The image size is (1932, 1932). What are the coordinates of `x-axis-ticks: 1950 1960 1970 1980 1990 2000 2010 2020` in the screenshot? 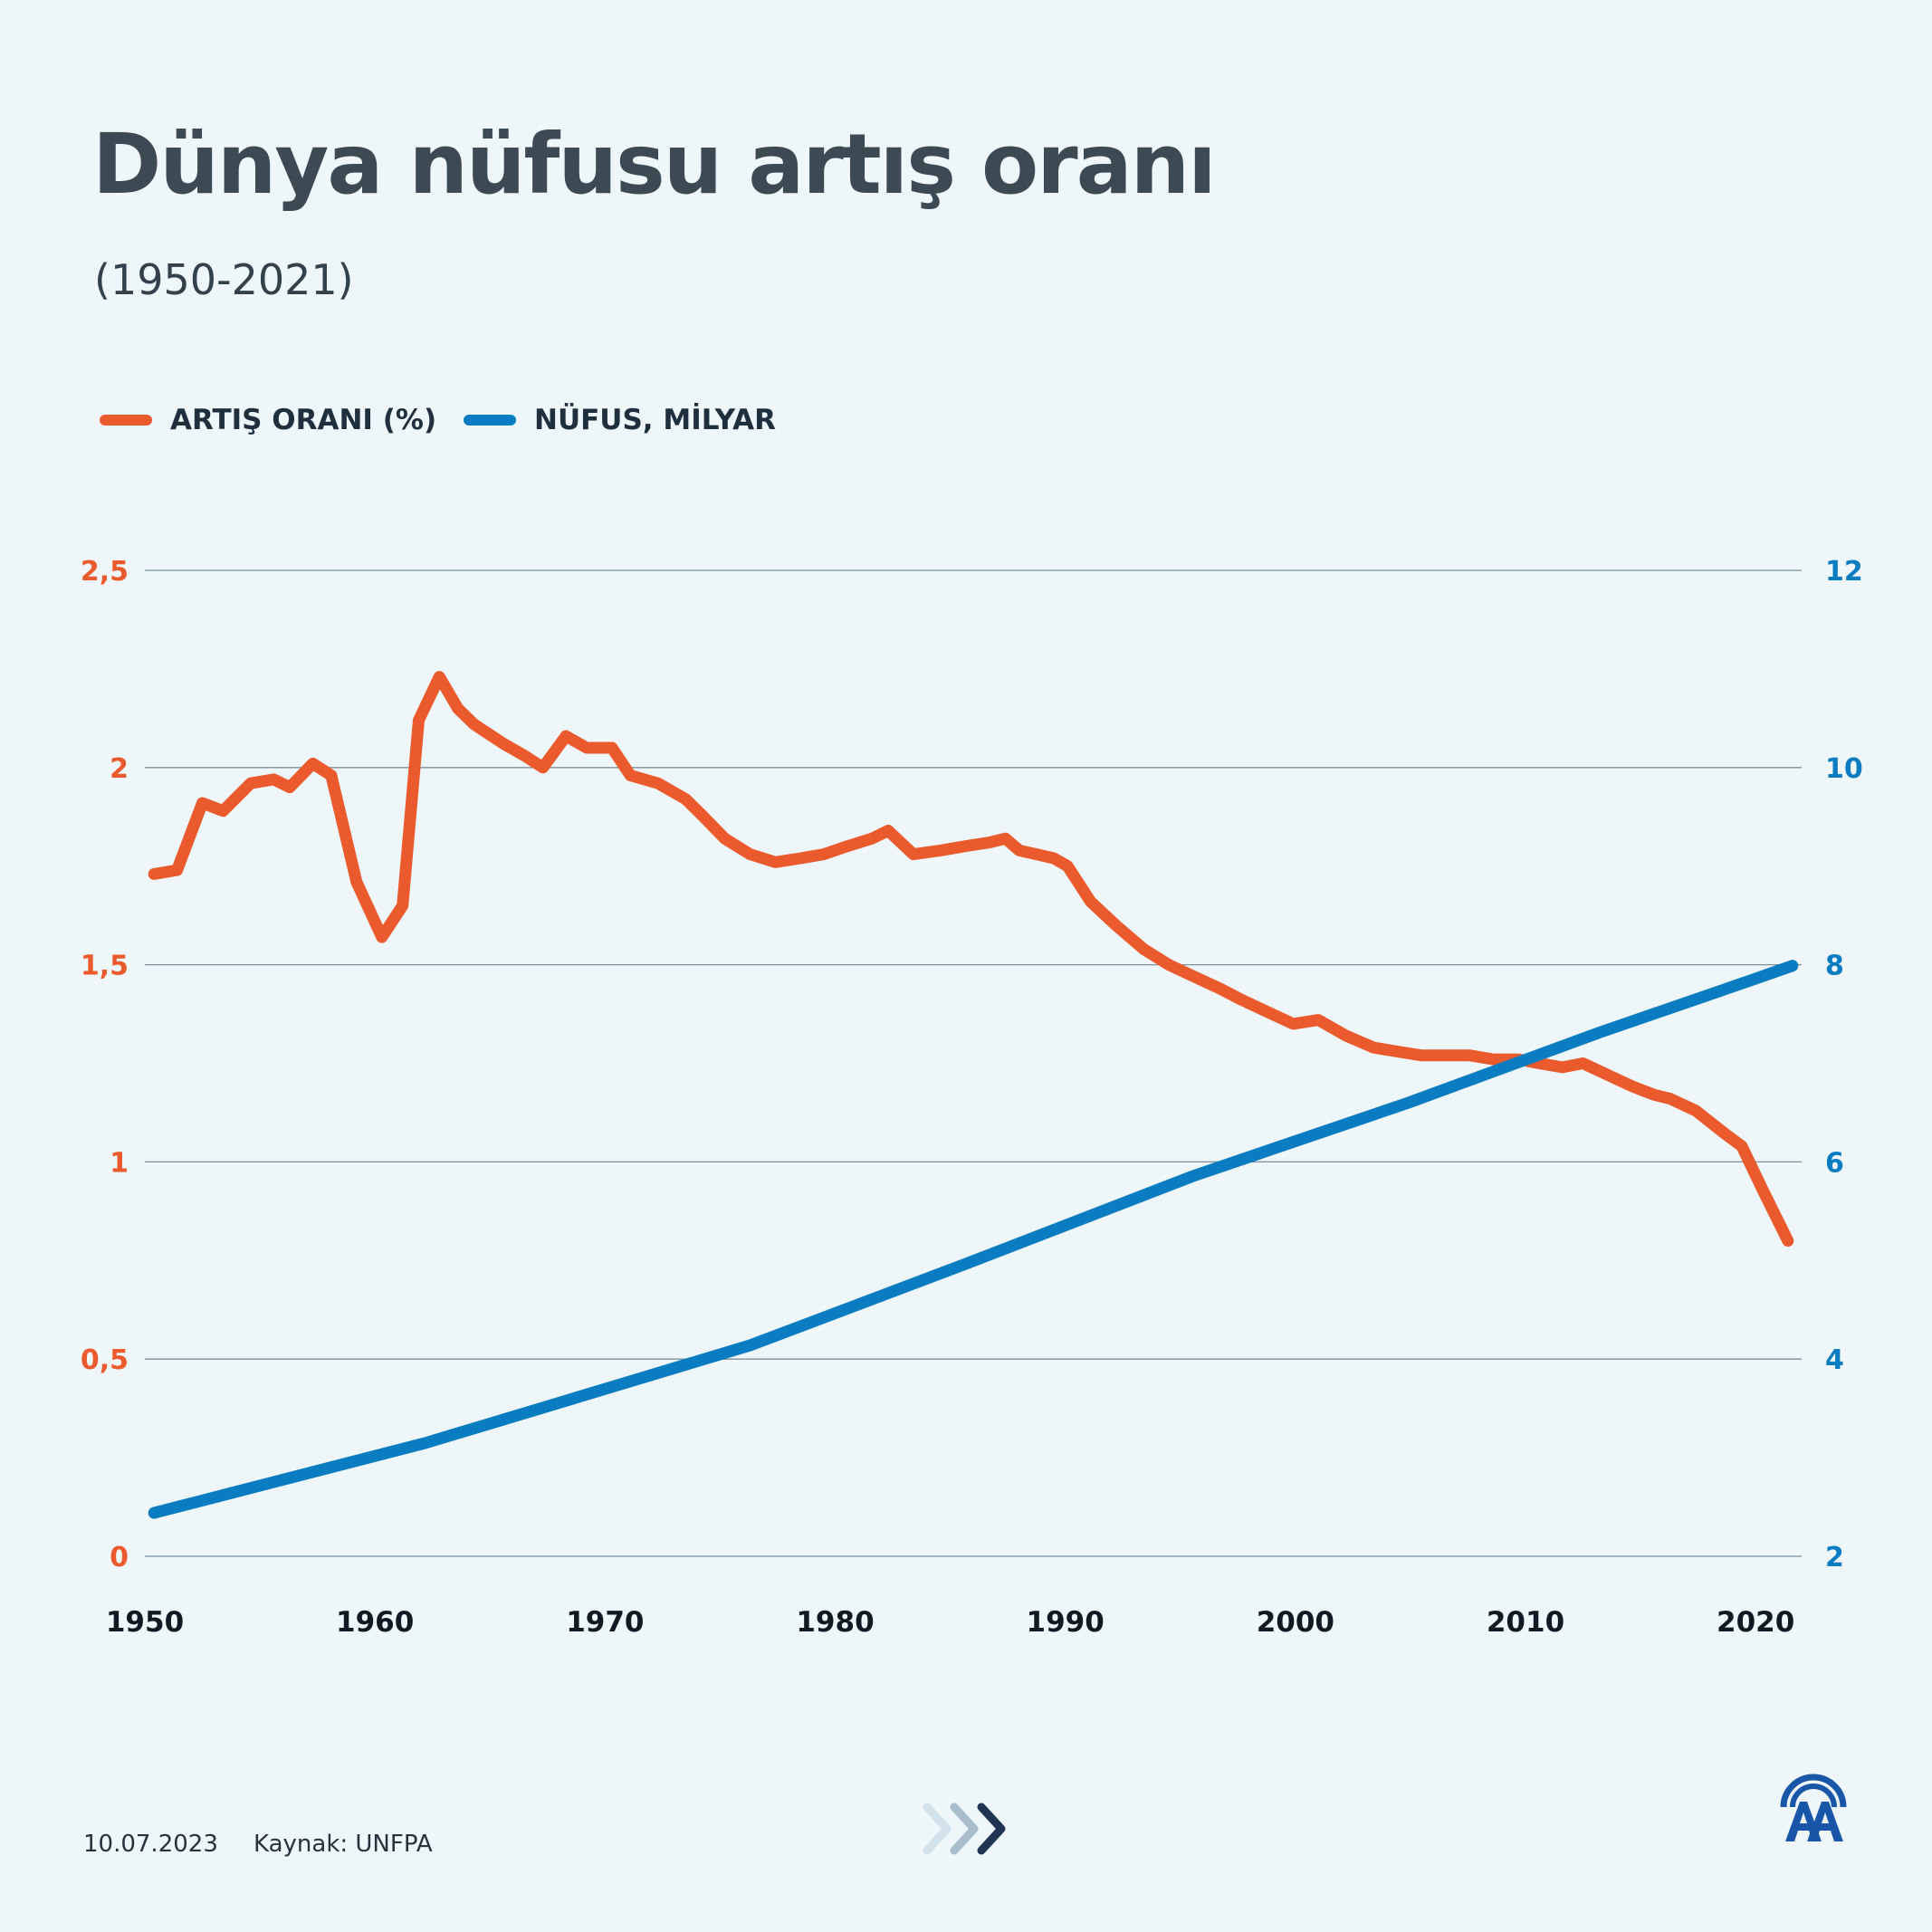 It's located at (950, 1622).